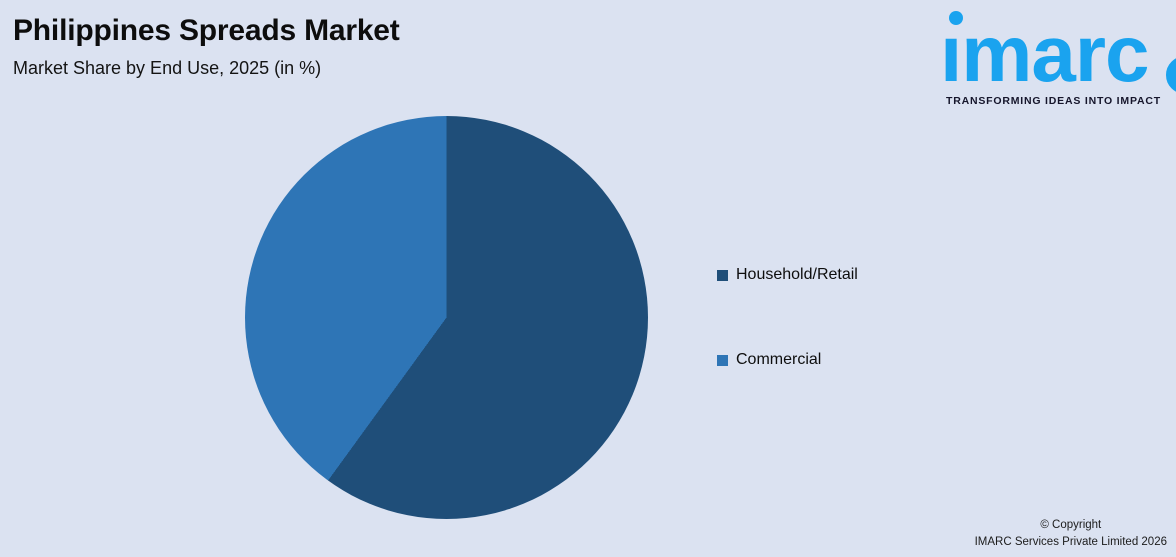 This screenshot has height=557, width=1176. What do you see at coordinates (722, 275) in the screenshot?
I see `legend-swatch-household-retail` at bounding box center [722, 275].